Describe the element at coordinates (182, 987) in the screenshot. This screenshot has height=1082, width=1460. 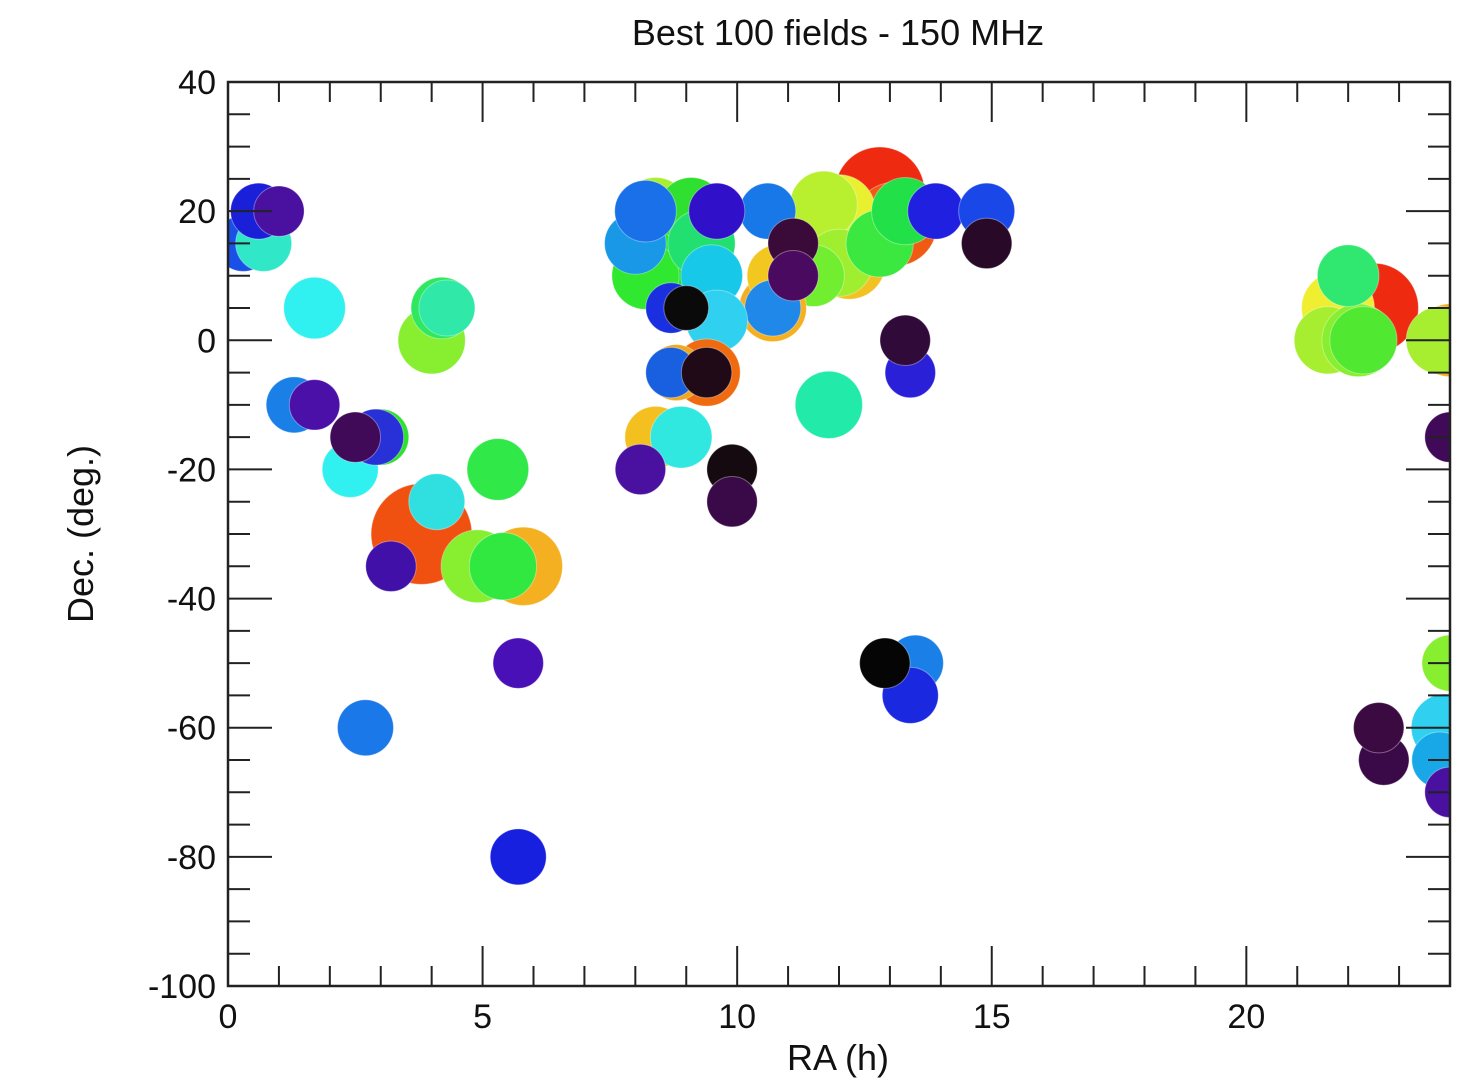
I see `y-tick-label: -100` at that location.